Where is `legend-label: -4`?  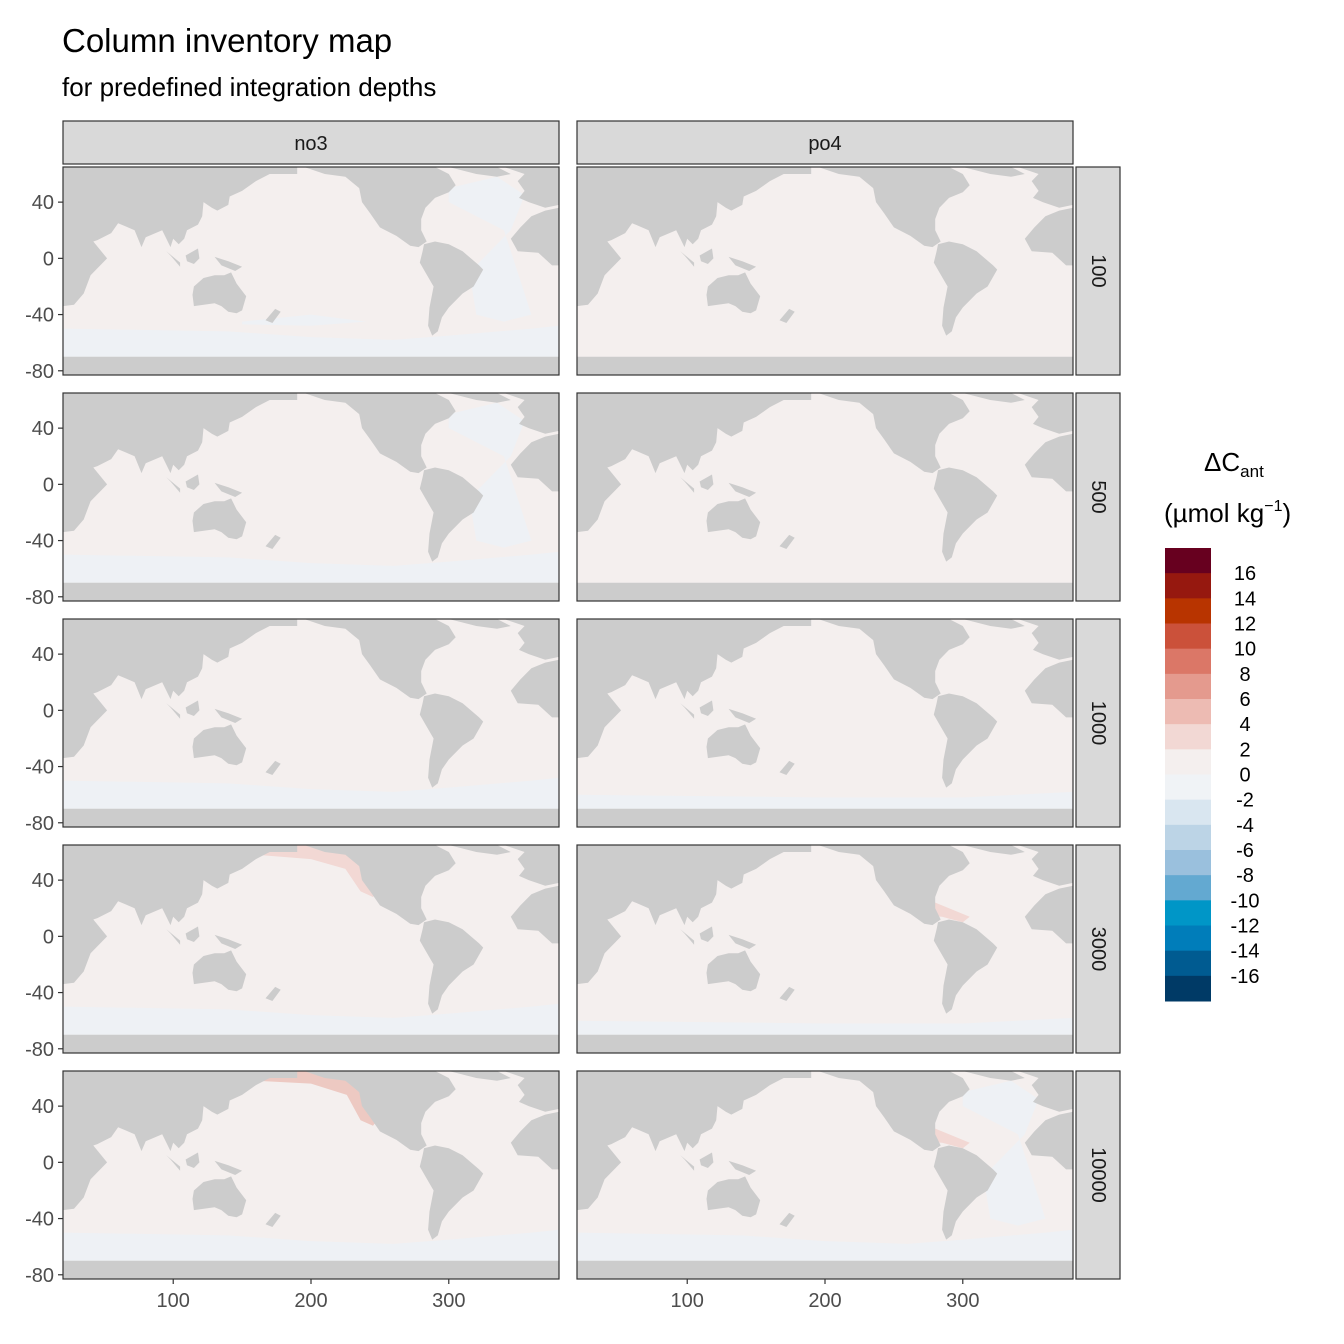 legend-label: -4 is located at coordinates (1245, 826).